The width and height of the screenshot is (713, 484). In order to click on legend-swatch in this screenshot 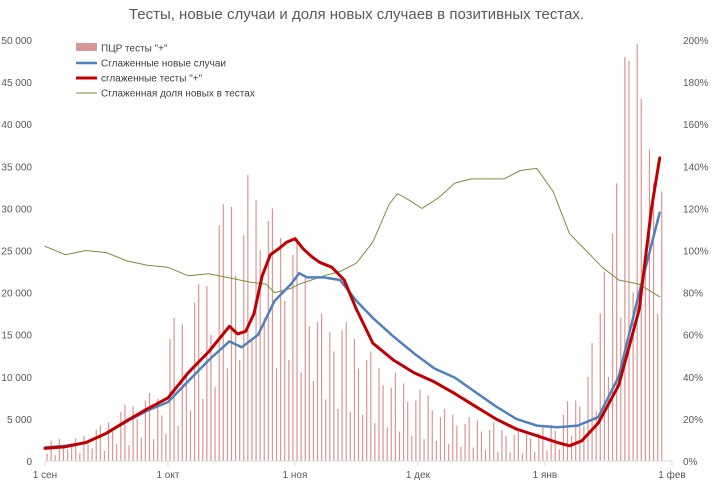, I will do `click(86, 47)`.